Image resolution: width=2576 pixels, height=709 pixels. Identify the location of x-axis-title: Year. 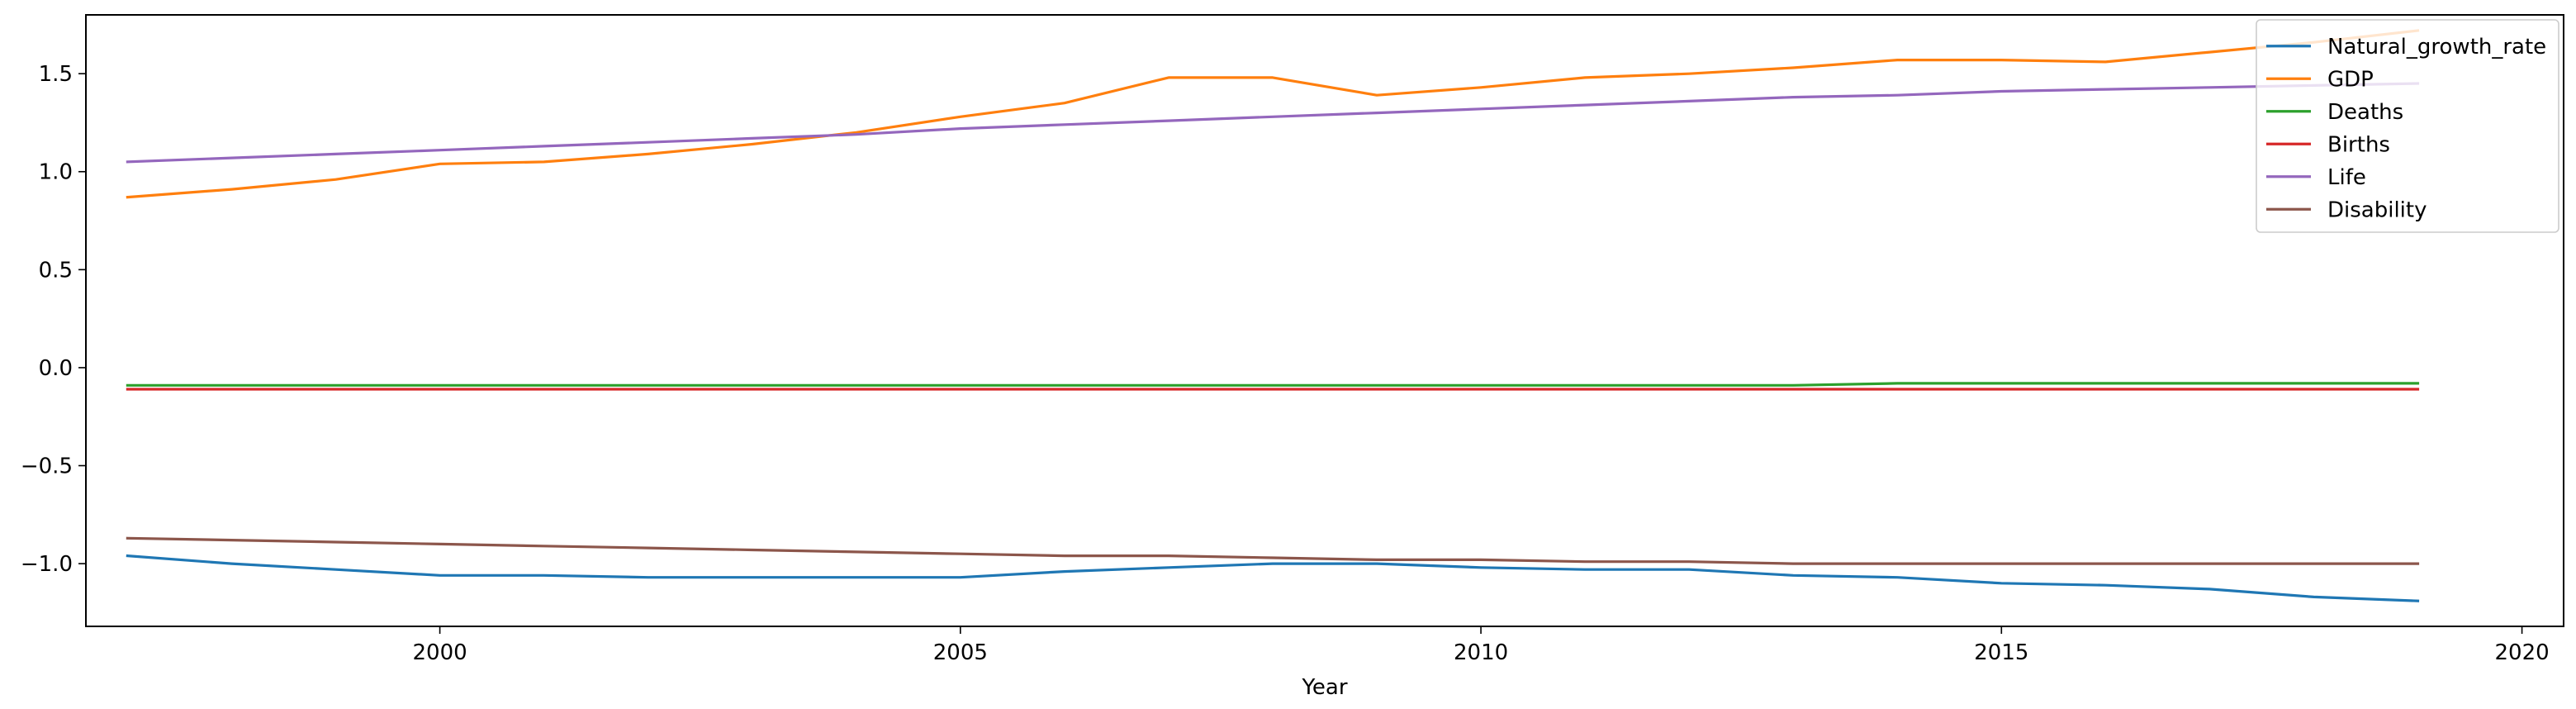
(1324, 687).